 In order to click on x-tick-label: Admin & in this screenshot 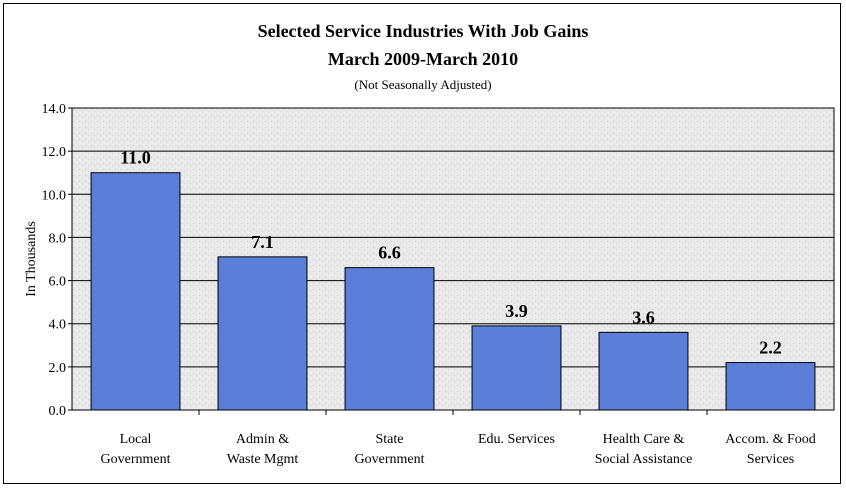, I will do `click(262, 439)`.